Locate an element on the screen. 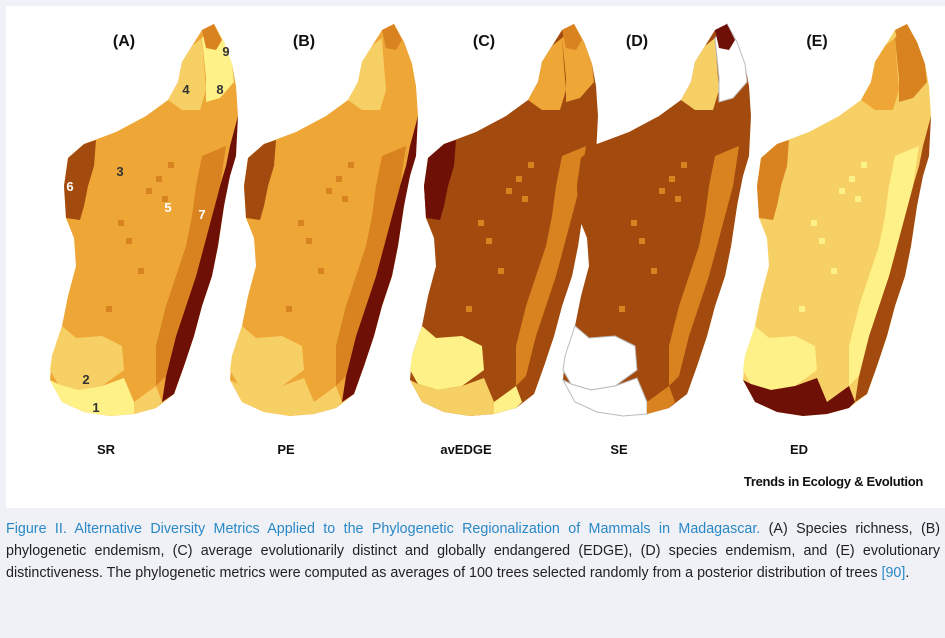 Image resolution: width=945 pixels, height=638 pixels. region-band5-se is located at coordinates (704, 266).